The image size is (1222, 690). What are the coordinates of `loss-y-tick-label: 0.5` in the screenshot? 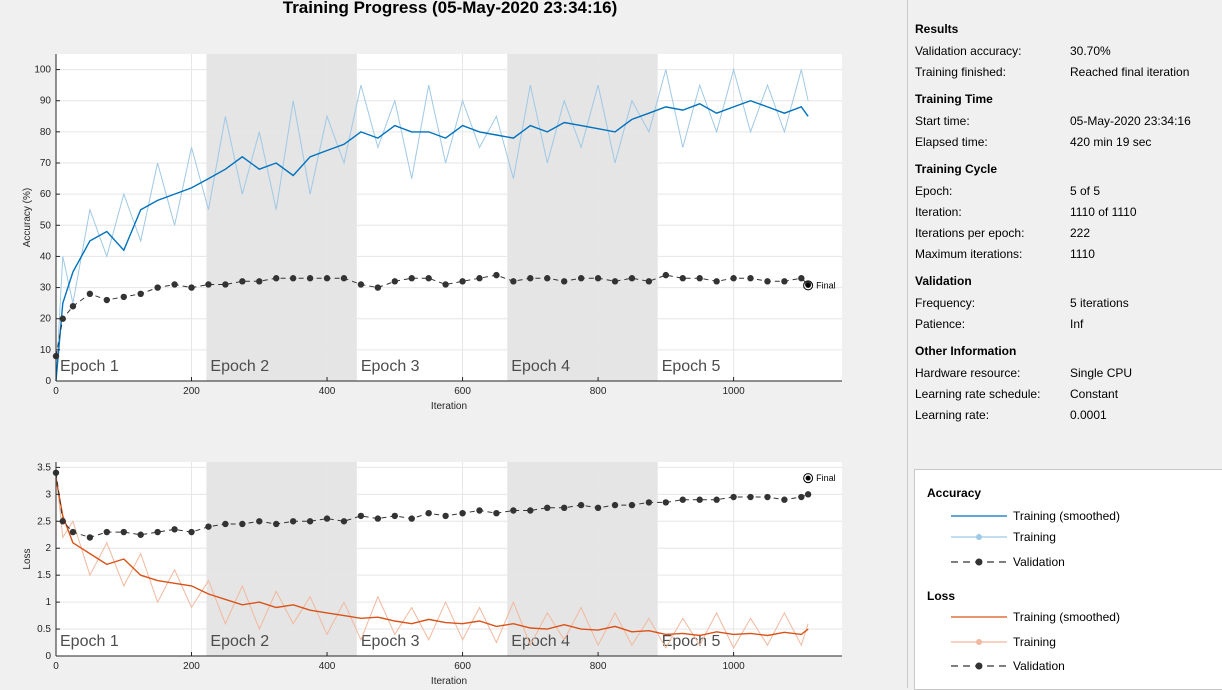 It's located at (44, 629).